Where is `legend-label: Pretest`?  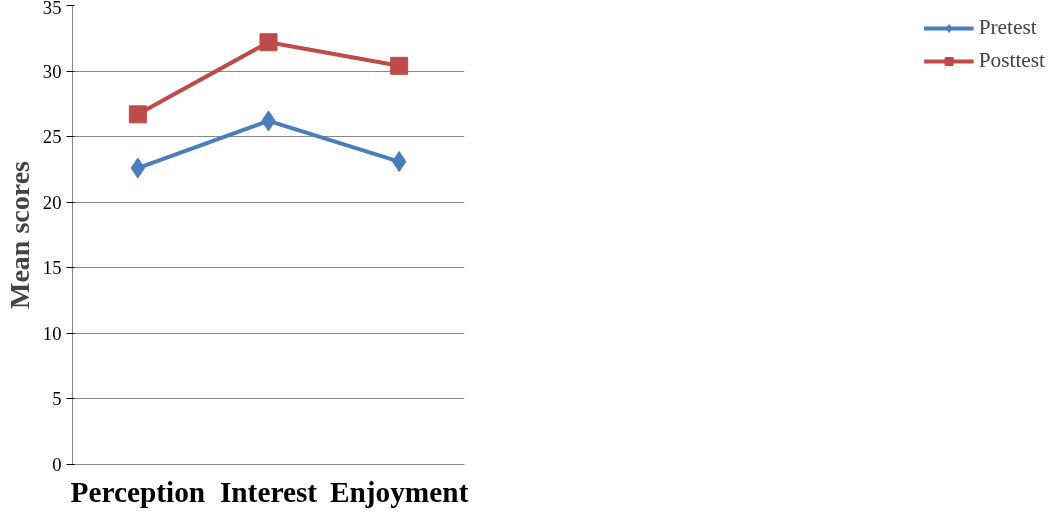
legend-label: Pretest is located at coordinates (1007, 27).